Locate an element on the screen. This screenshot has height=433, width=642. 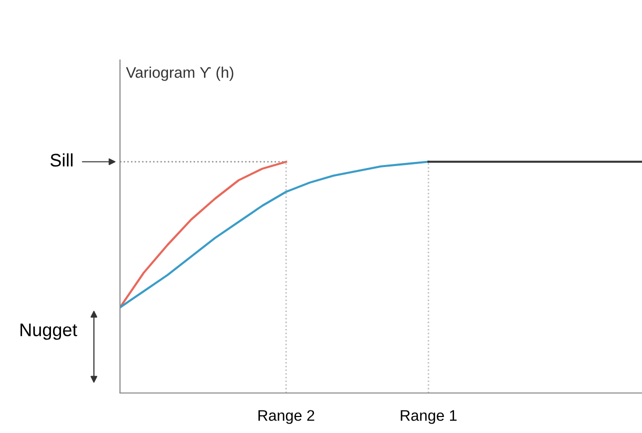
text: Variogram ϒ (h) is located at coordinates (180, 73).